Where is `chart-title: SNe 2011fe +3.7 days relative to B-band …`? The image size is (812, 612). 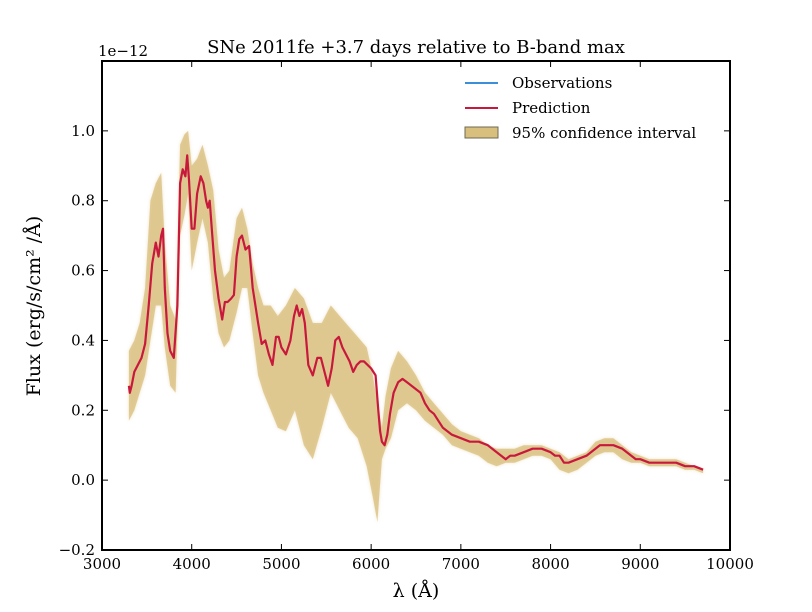
chart-title: SNe 2011fe +3.7 days relative to B-band … is located at coordinates (416, 47).